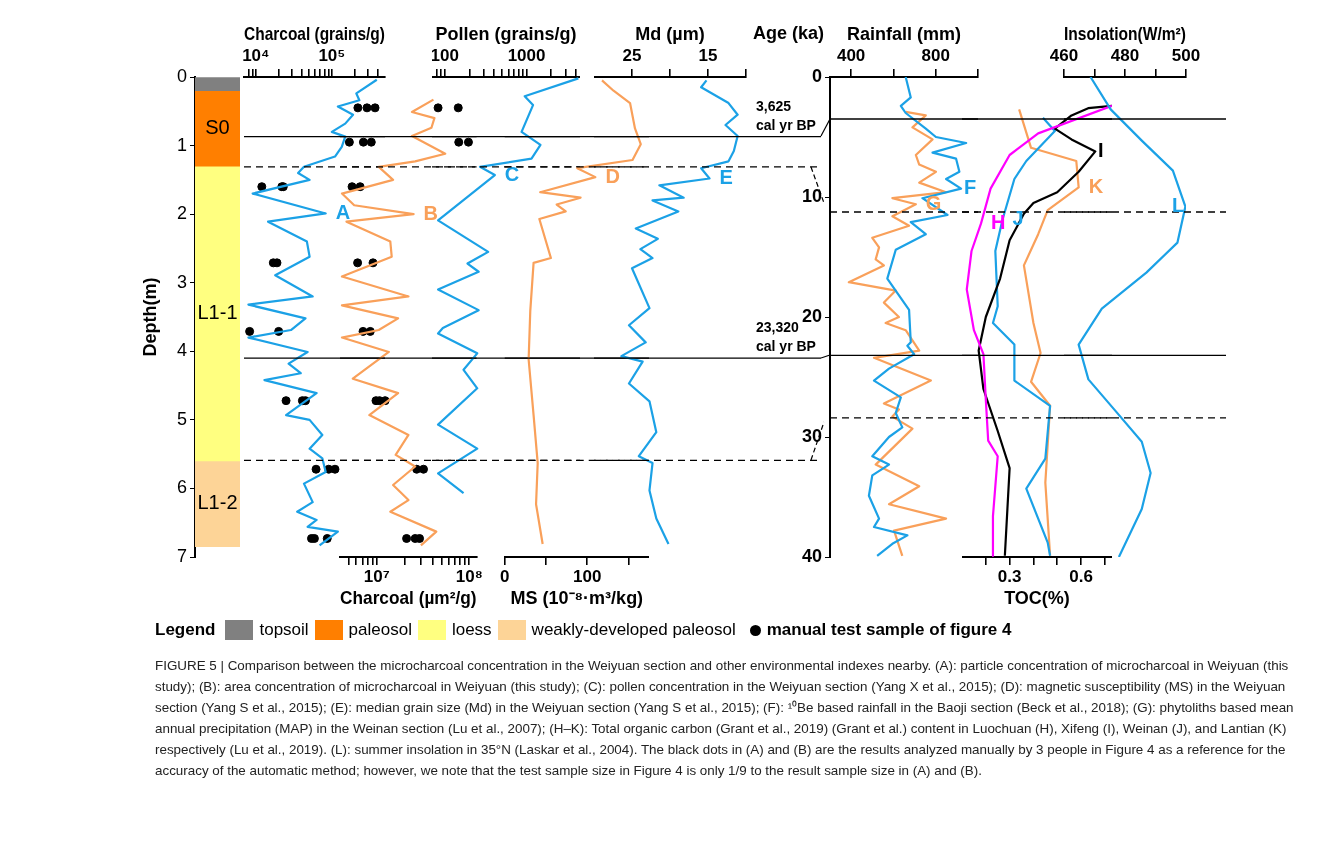 The image size is (1342, 855). What do you see at coordinates (1178, 205) in the screenshot?
I see `series-label: L` at bounding box center [1178, 205].